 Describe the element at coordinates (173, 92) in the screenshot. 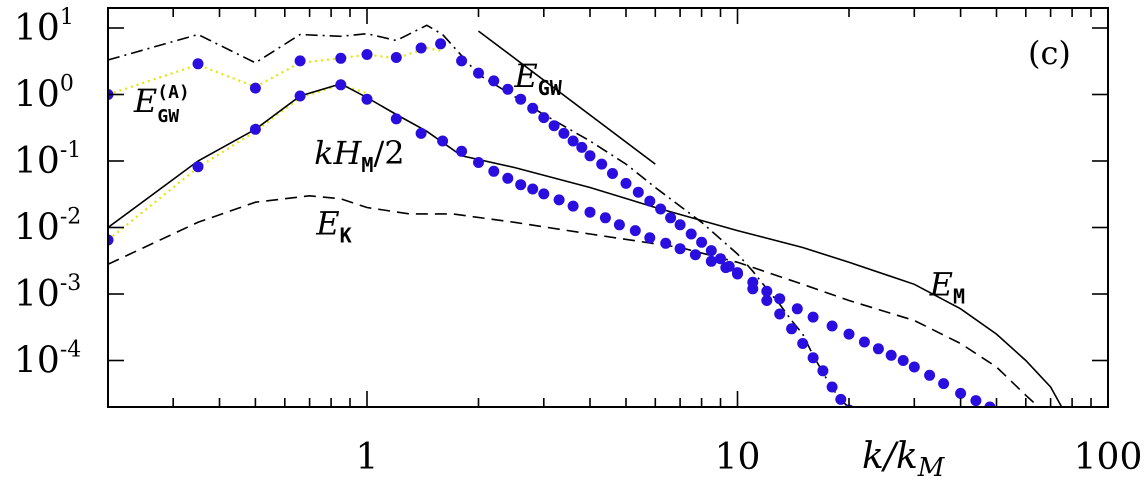

I see `annotation-sup: (A)` at that location.